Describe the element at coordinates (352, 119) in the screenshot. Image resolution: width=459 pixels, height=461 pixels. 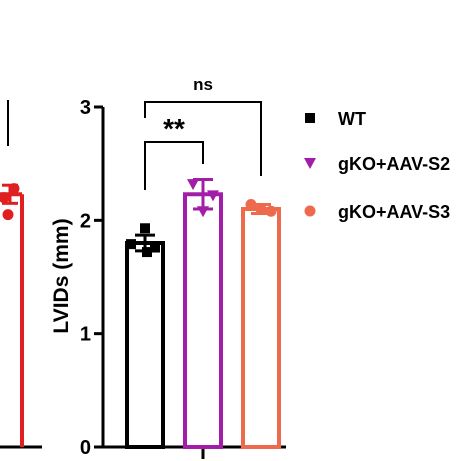
I see `legend-label-0: WT` at that location.